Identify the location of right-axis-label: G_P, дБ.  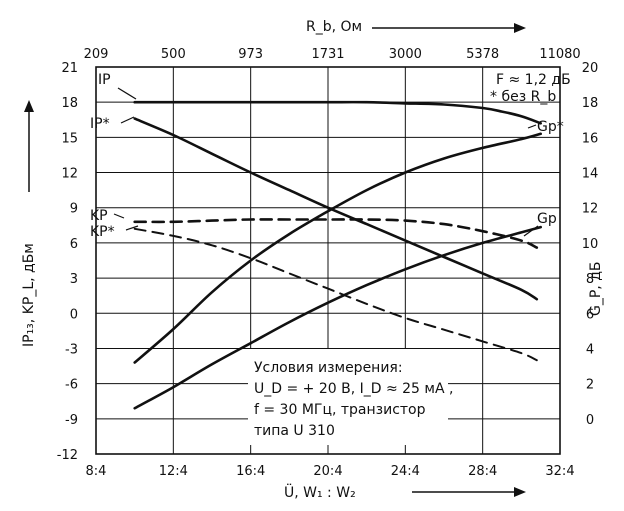
(596, 289).